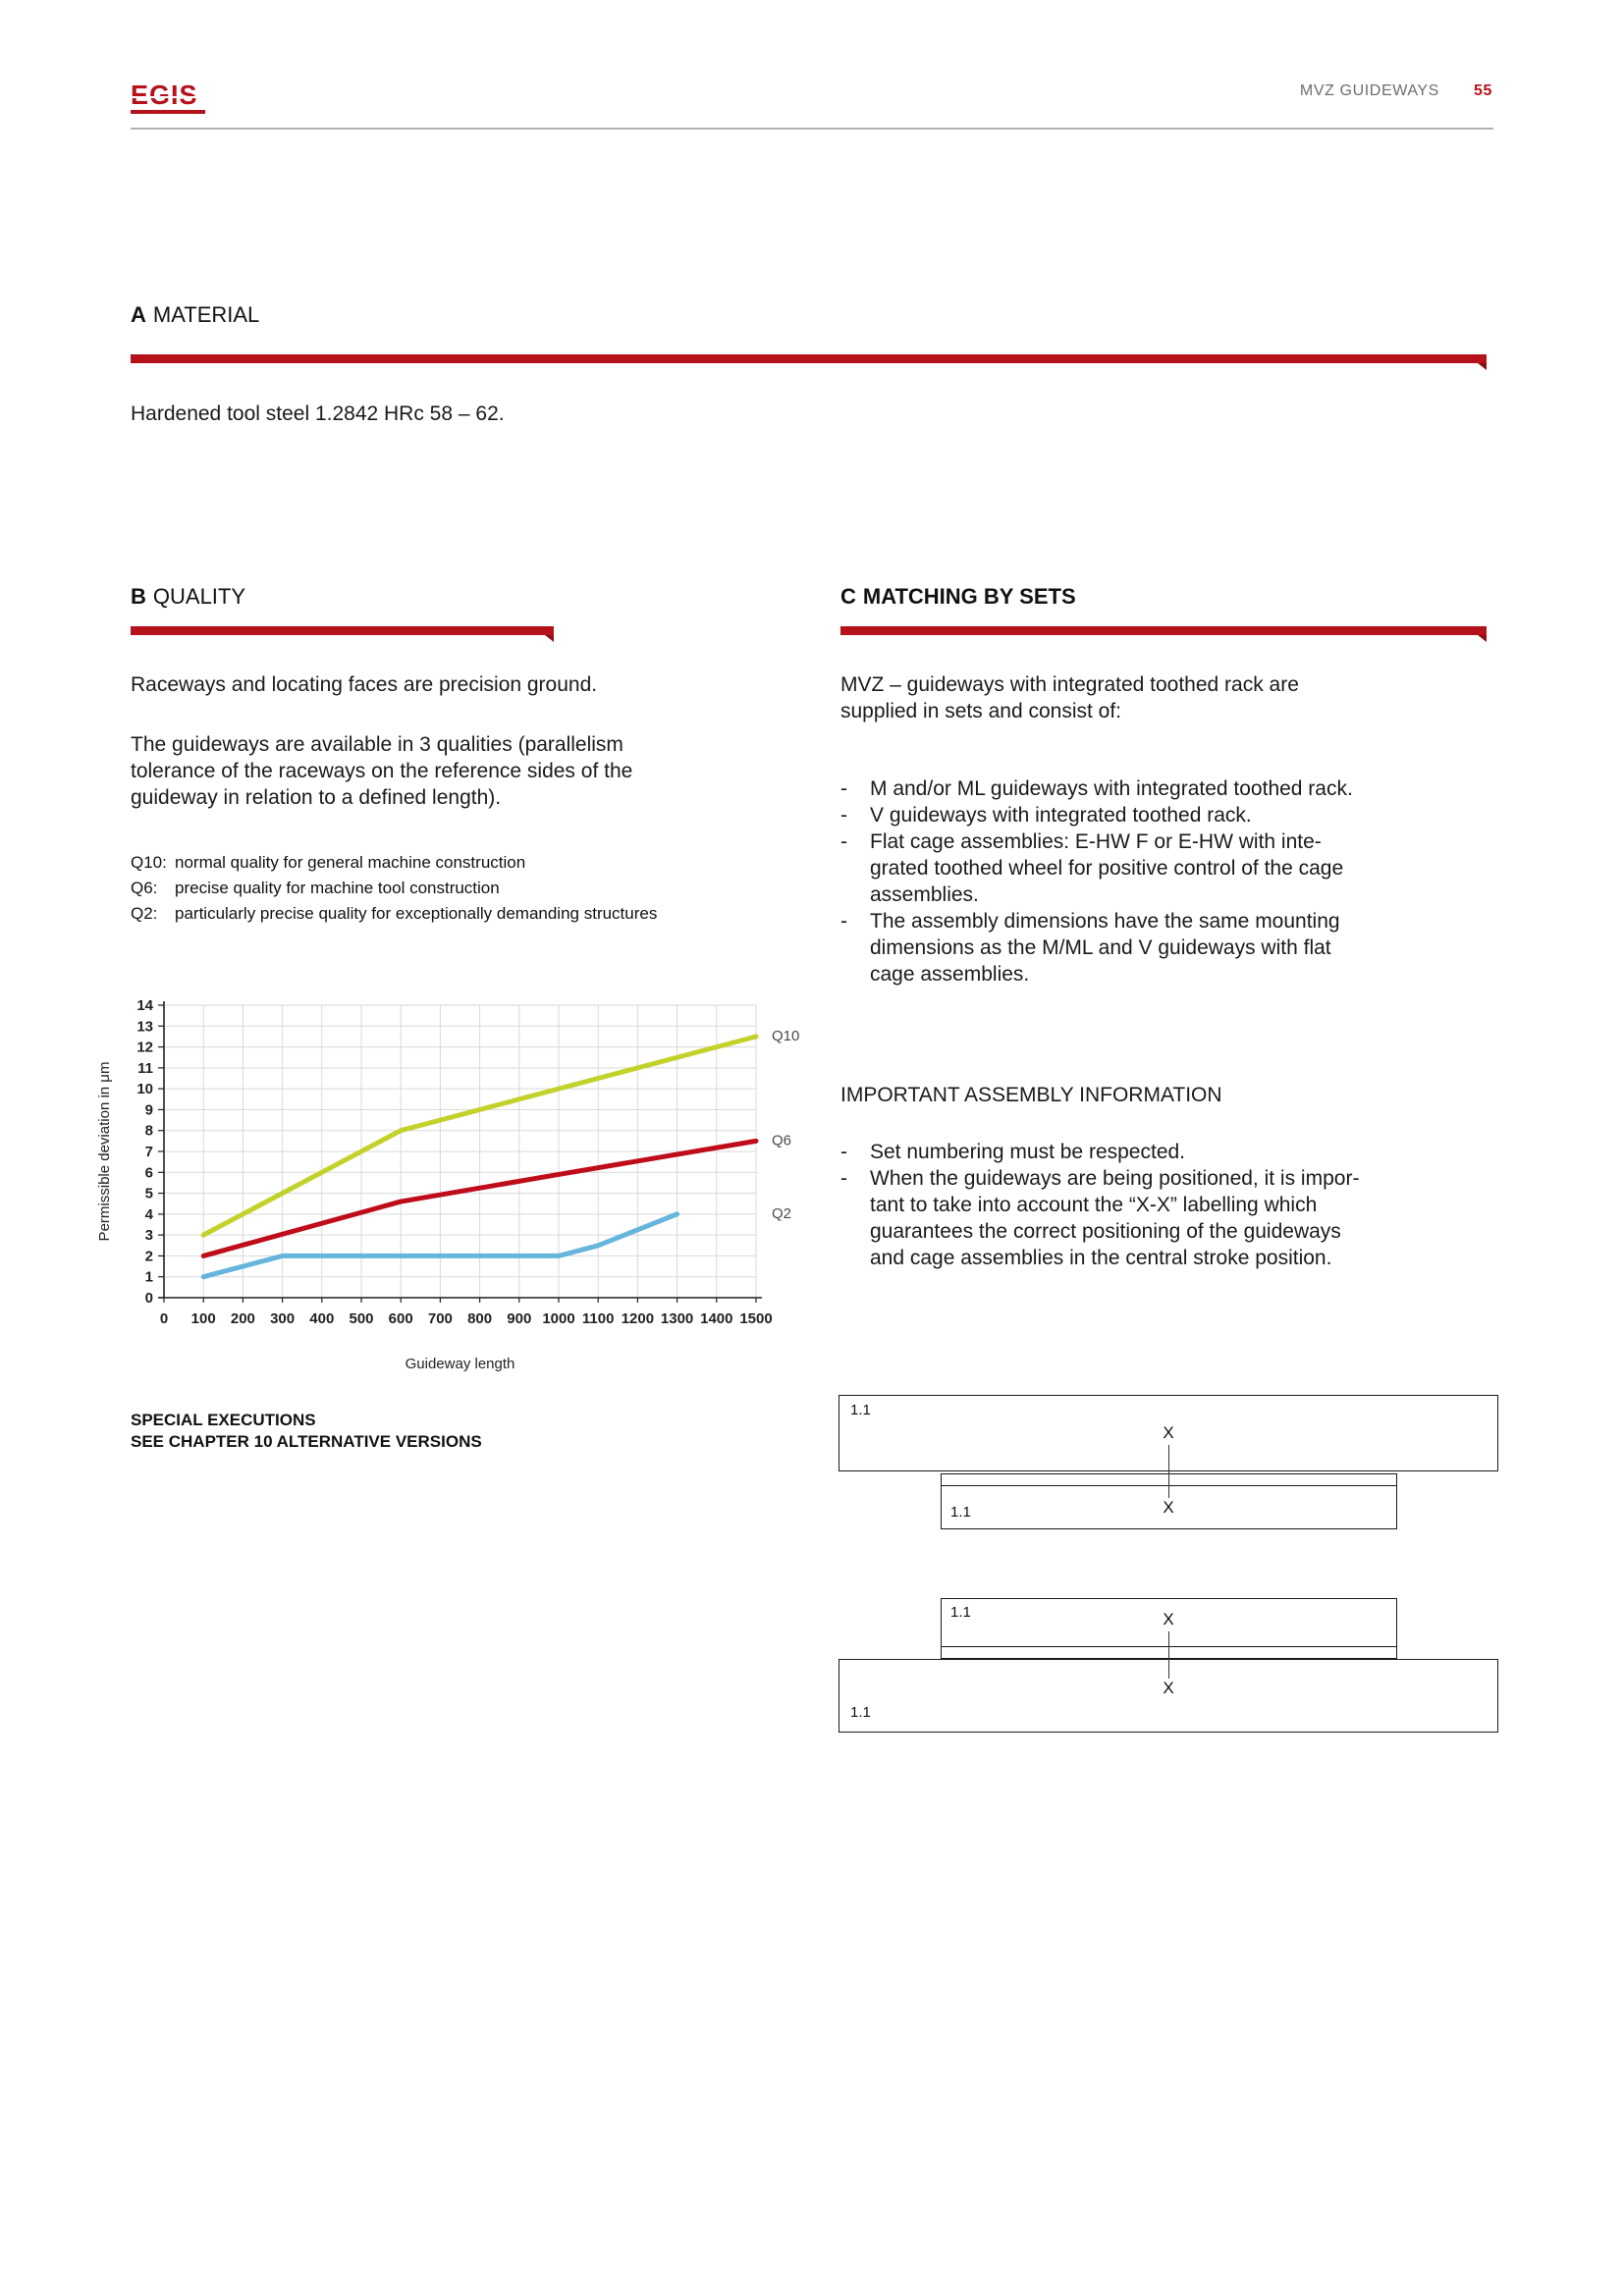  What do you see at coordinates (1031, 1095) in the screenshot?
I see `assembly-info-heading: IMPORTANT ASSEMBLY INFORMATION` at bounding box center [1031, 1095].